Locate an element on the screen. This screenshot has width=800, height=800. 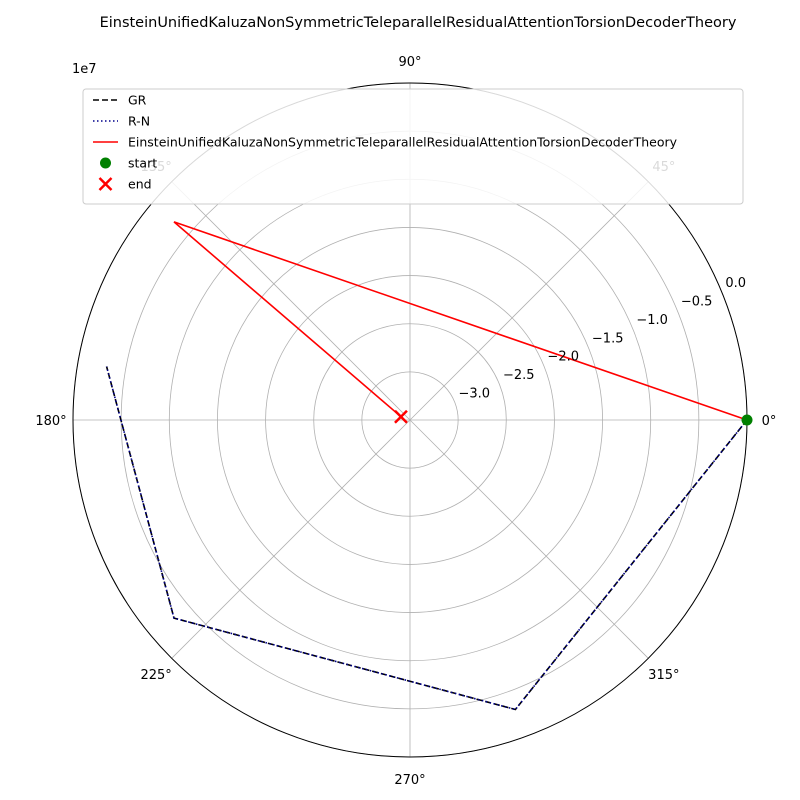
radial-tick-label: −0.5 is located at coordinates (697, 301).